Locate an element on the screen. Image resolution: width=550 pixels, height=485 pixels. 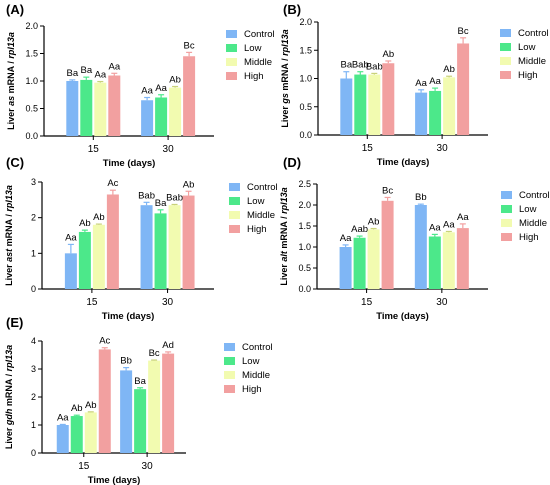
y-axis-label: Liver ast mRNA / rpl13a is located at coordinates (9, 235).